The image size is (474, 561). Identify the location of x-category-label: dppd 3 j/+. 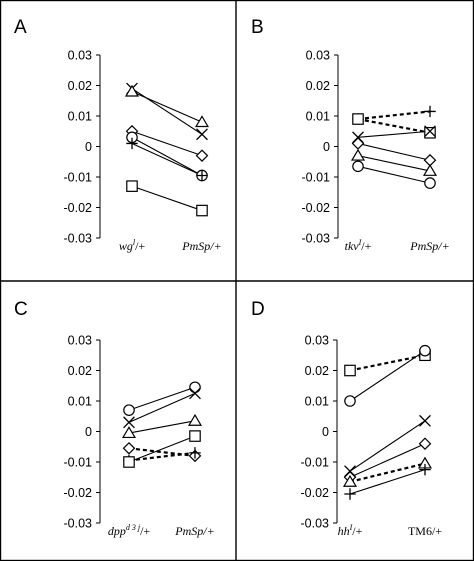
(129, 530).